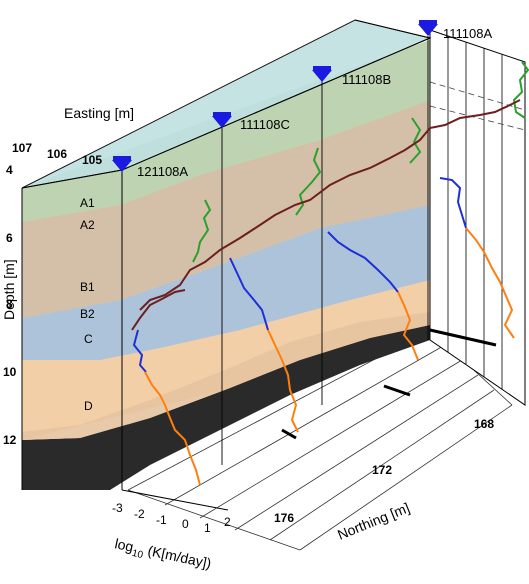  What do you see at coordinates (122, 166) in the screenshot?
I see `marker-121108A` at bounding box center [122, 166].